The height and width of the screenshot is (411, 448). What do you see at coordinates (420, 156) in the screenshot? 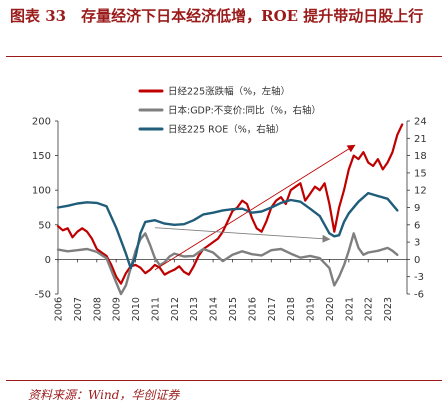
I see `right-tick-label: 18` at bounding box center [420, 156].